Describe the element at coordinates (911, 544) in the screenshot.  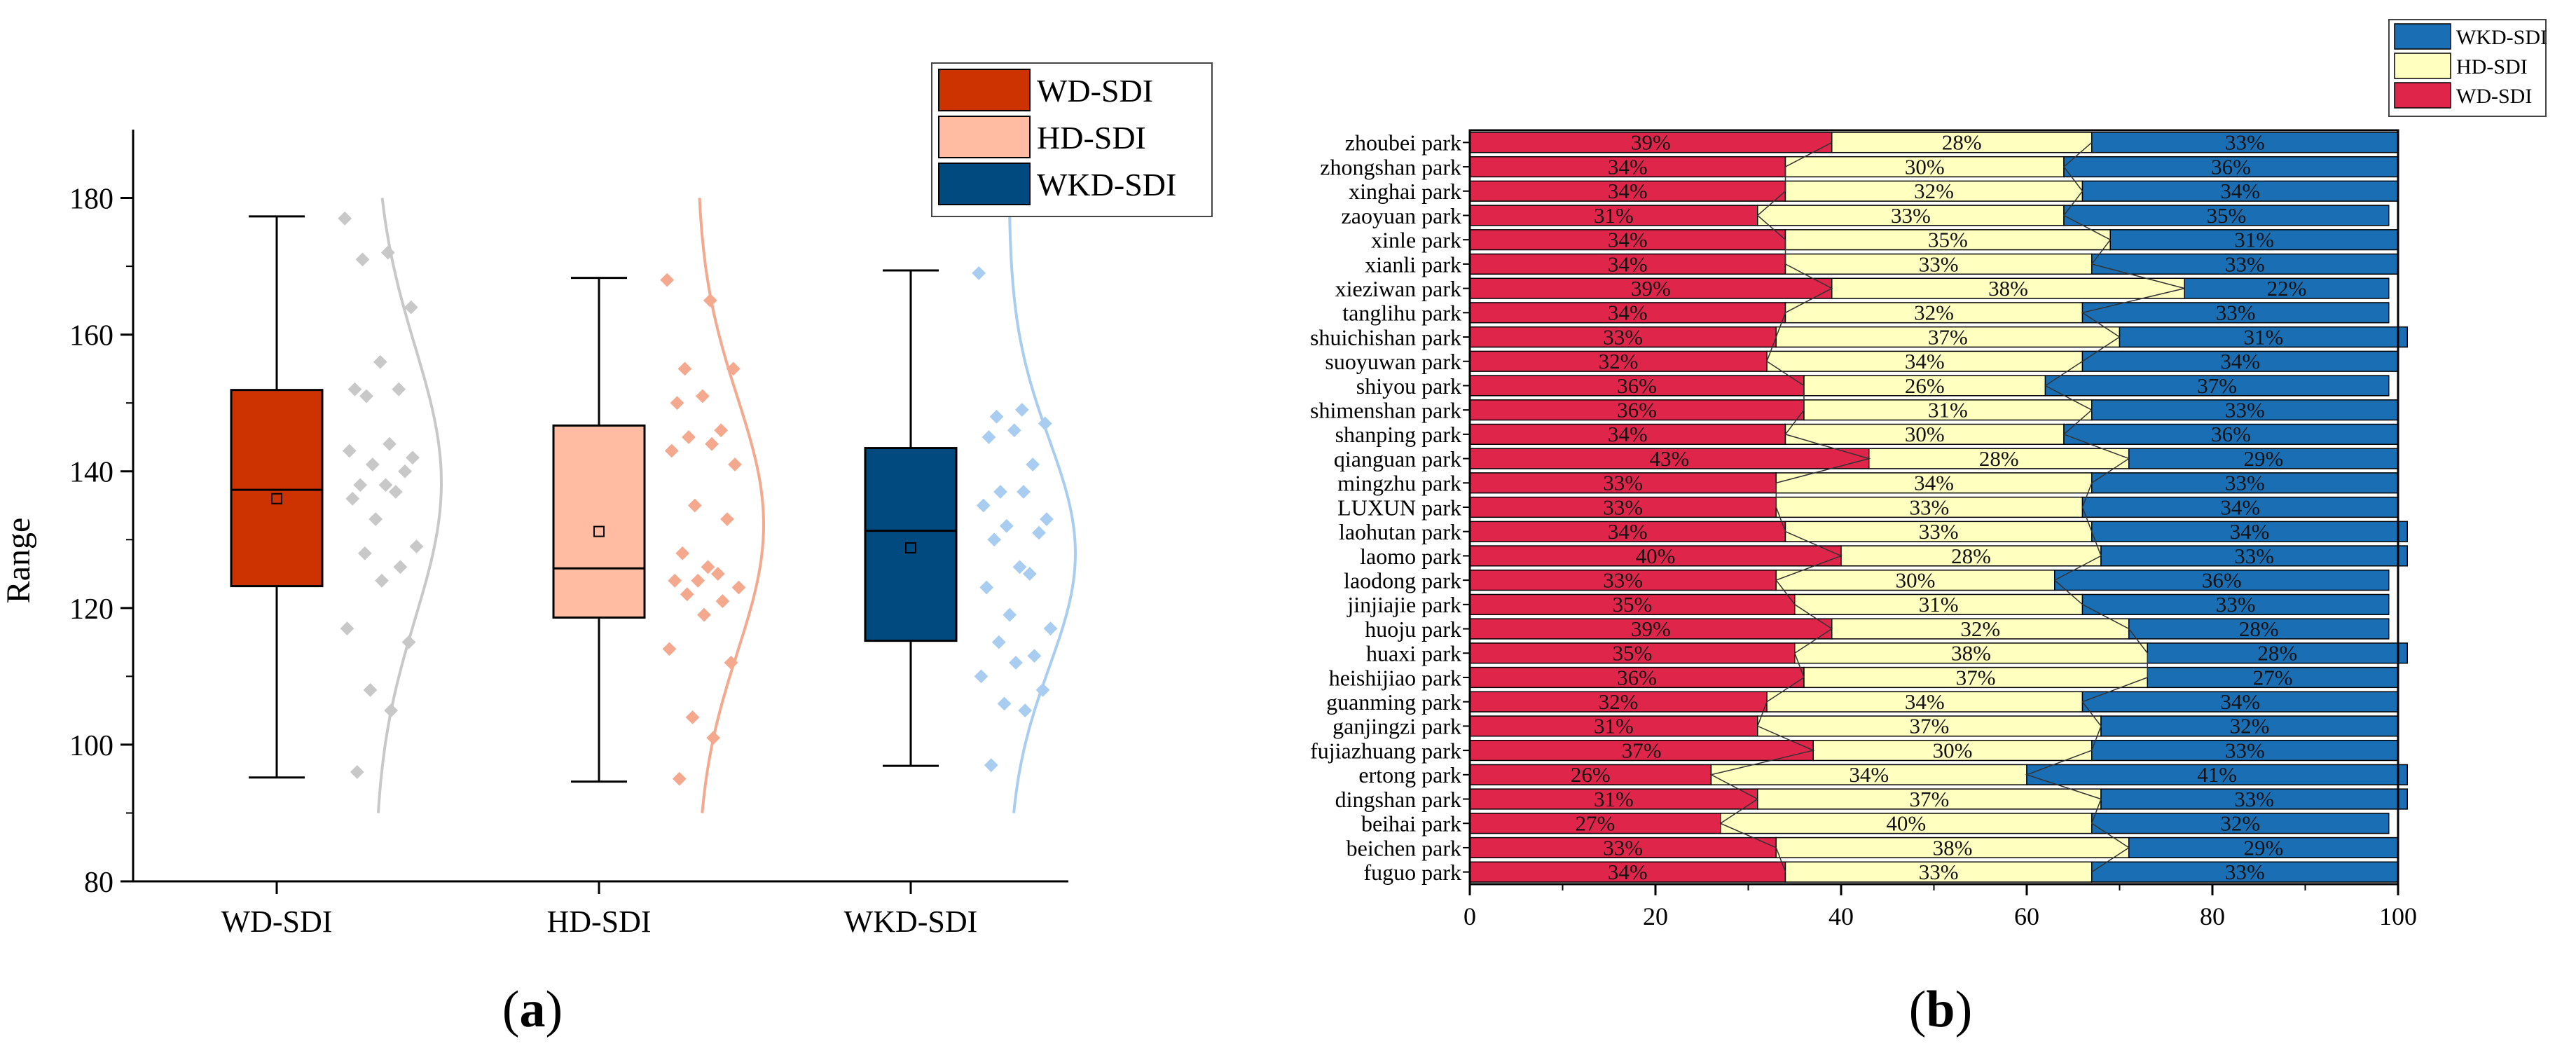
I see `box` at that location.